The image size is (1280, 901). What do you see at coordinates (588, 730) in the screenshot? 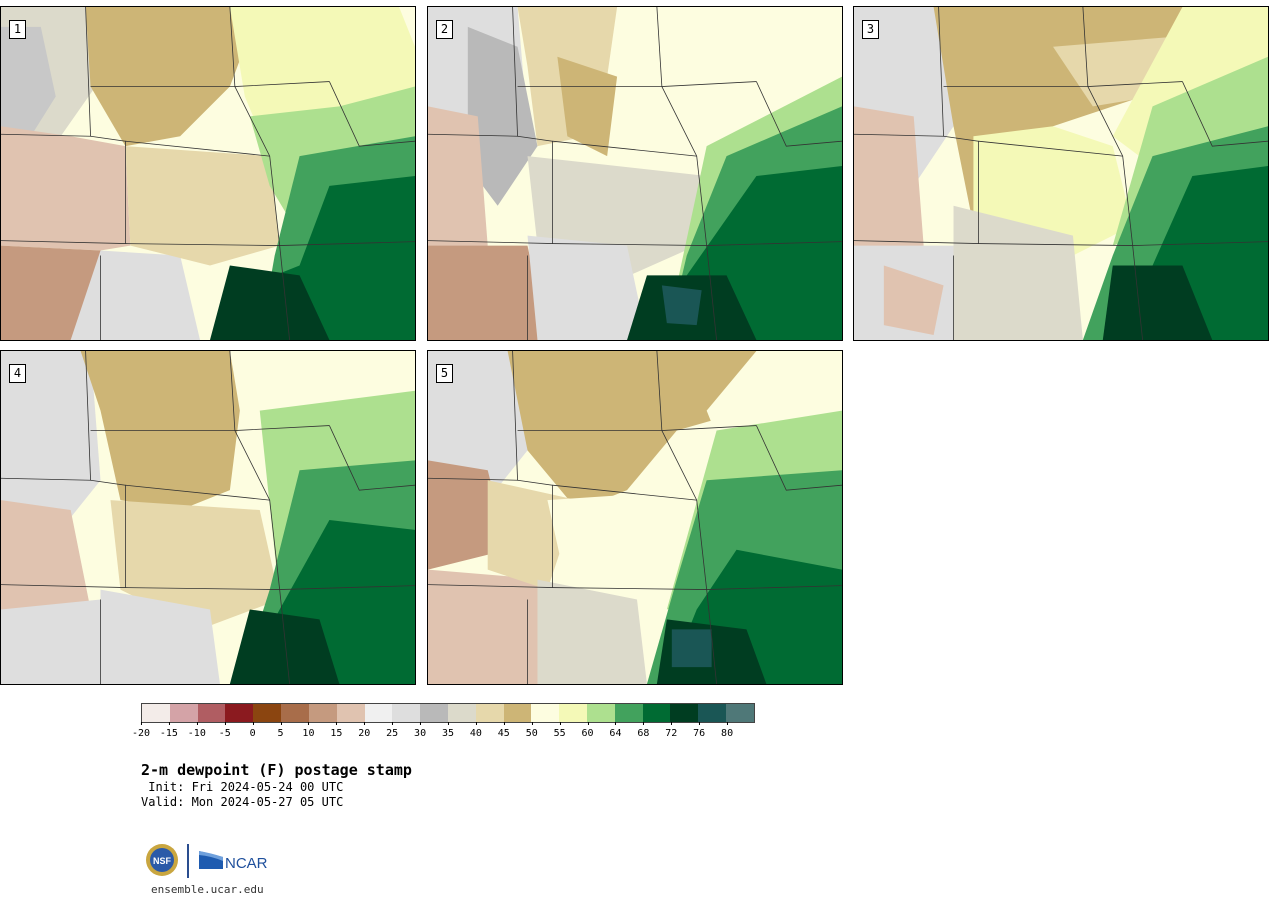
I see `colorbar-tick-label: 60` at bounding box center [588, 730].